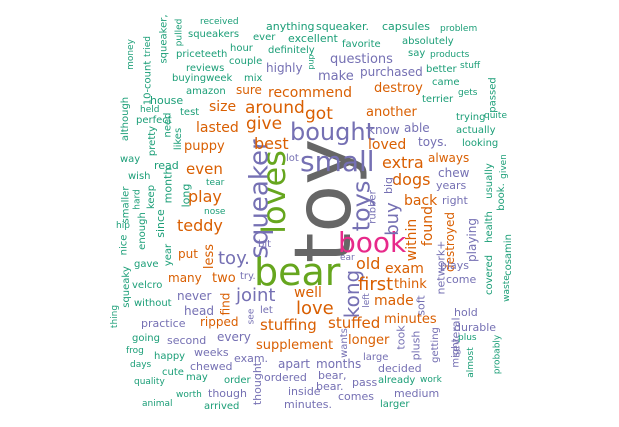  I want to click on word-gets: gets, so click(468, 93).